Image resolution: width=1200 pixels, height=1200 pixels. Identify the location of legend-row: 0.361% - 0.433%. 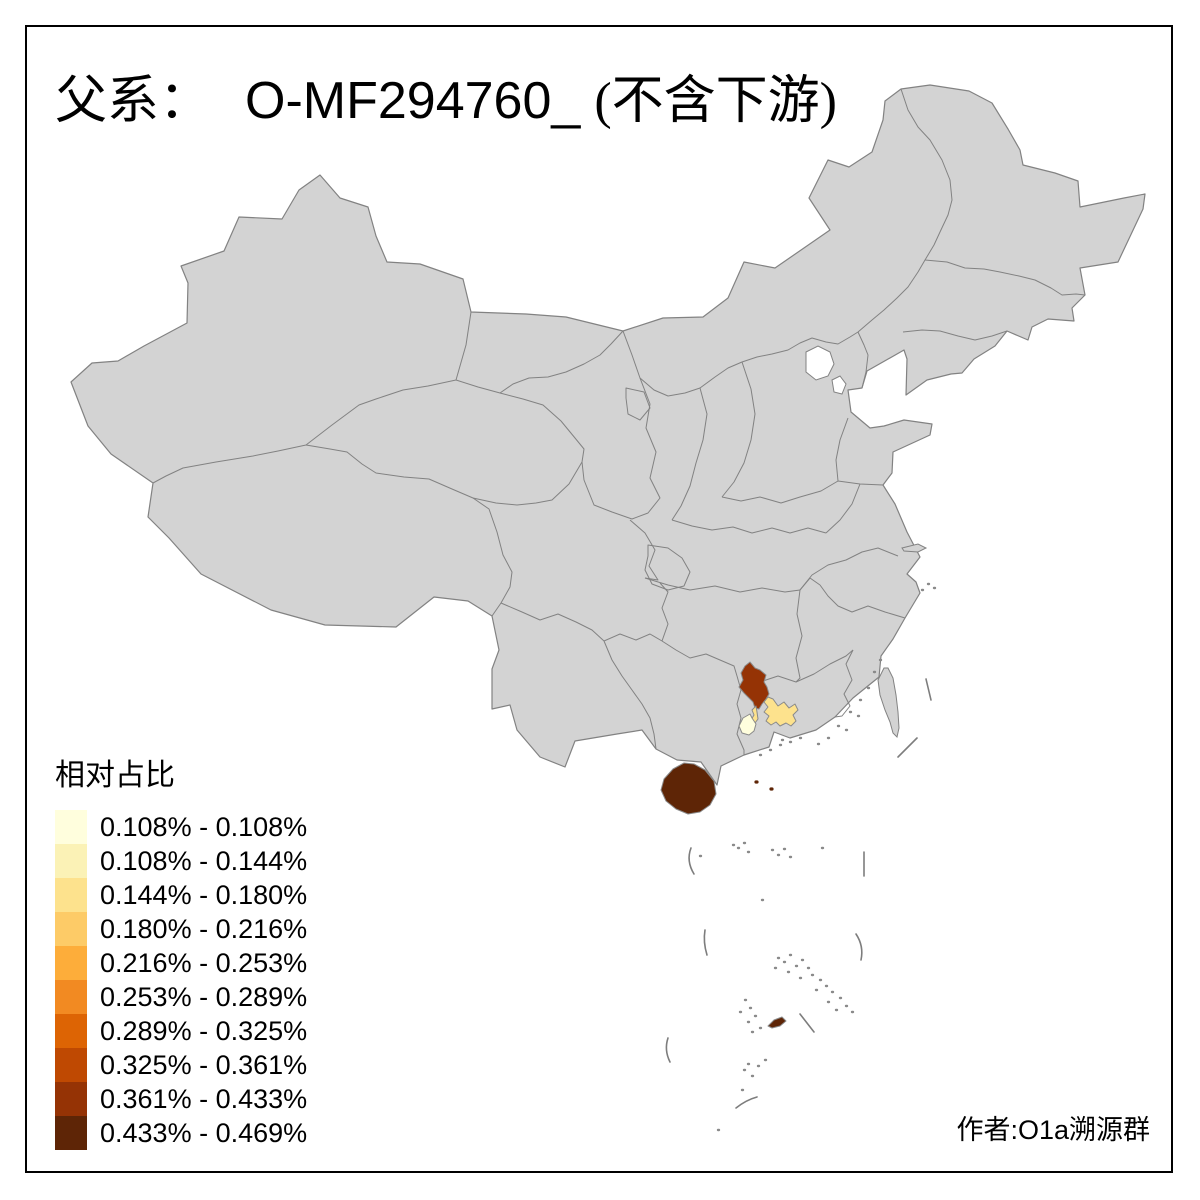
(181, 1099).